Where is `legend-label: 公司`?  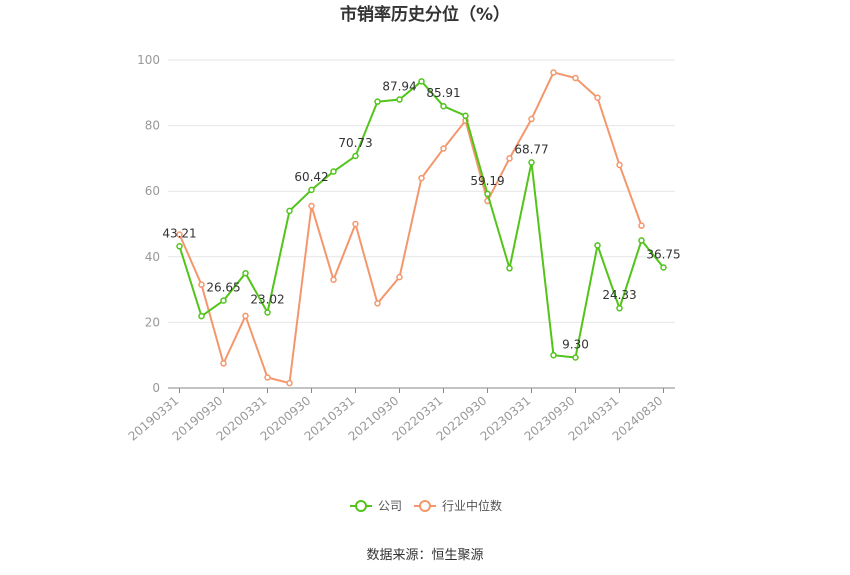
legend-label: 公司 is located at coordinates (390, 506).